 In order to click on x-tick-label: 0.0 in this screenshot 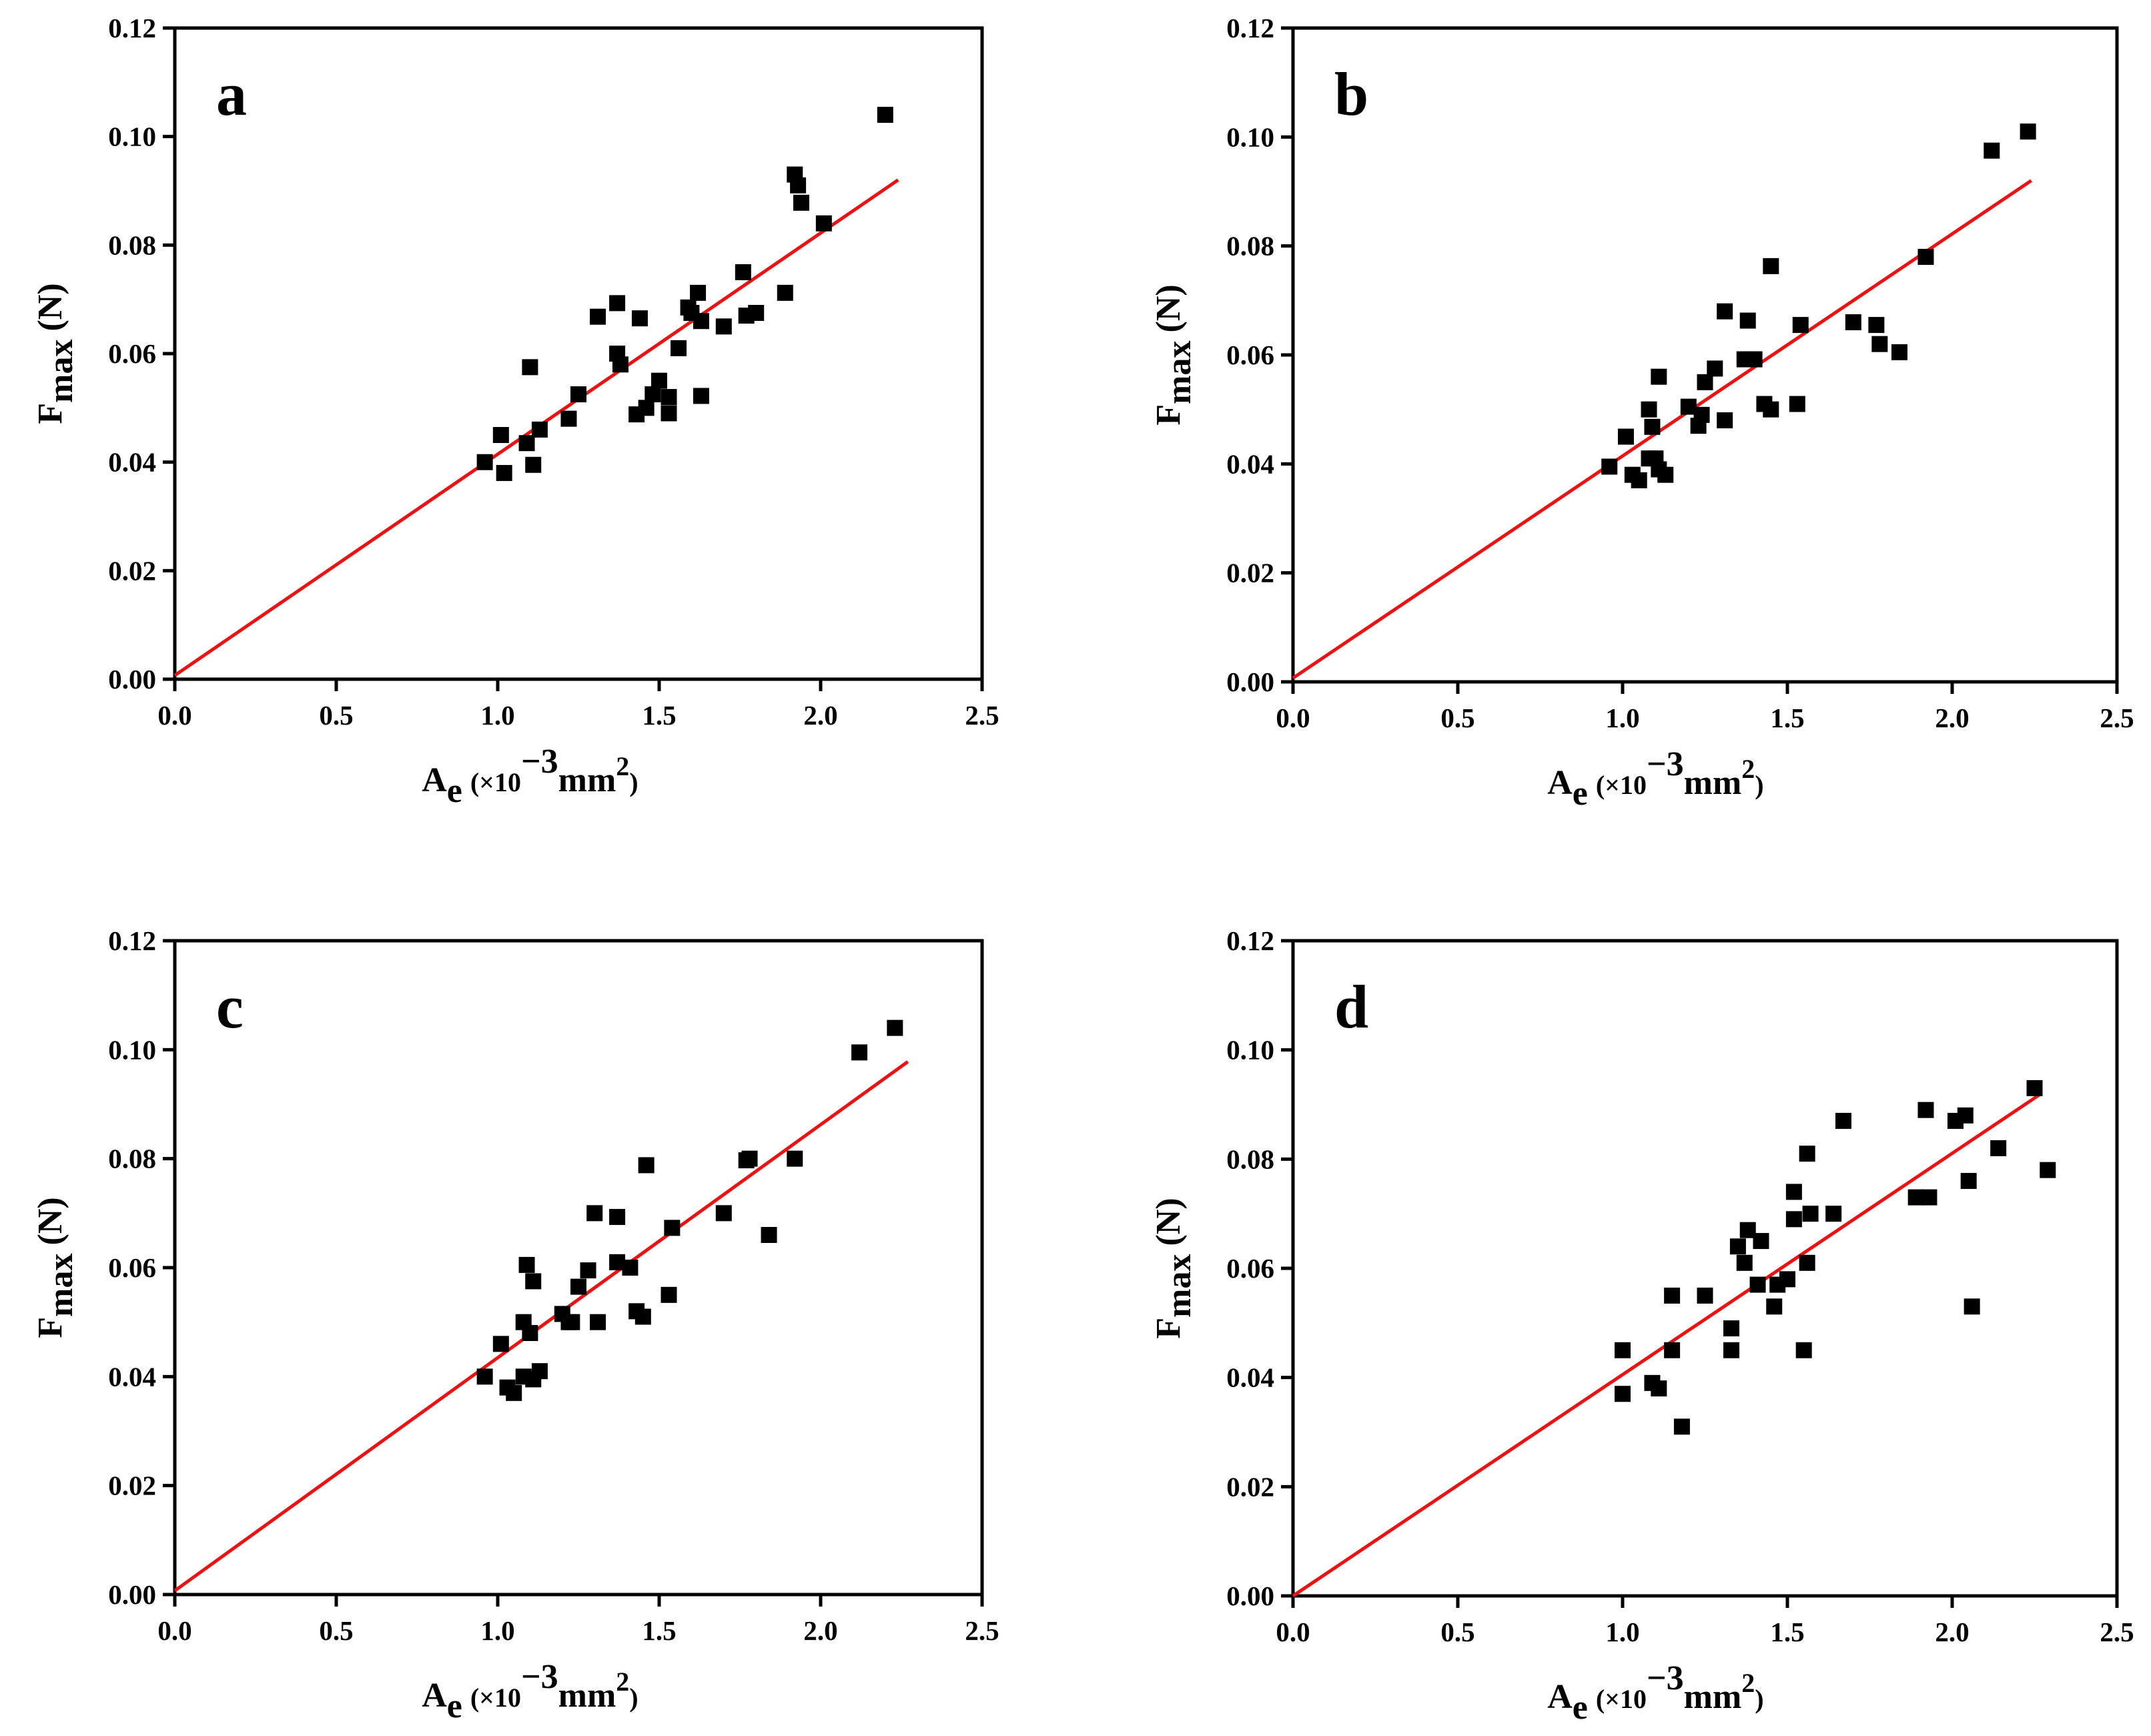, I will do `click(174, 1630)`.